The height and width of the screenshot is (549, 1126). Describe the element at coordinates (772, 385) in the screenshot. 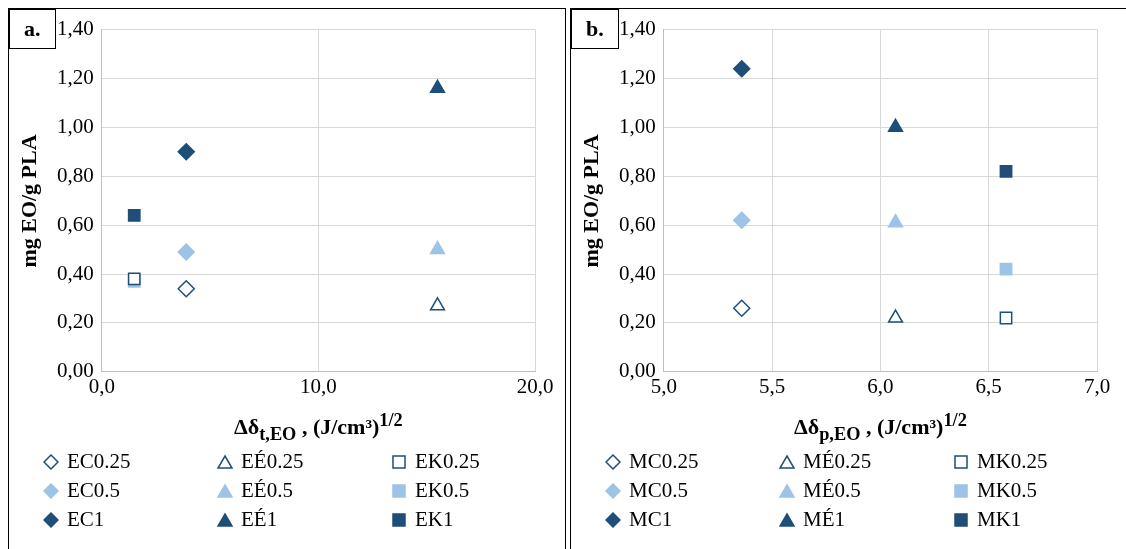

I see `x-tick-label: 5,5` at that location.